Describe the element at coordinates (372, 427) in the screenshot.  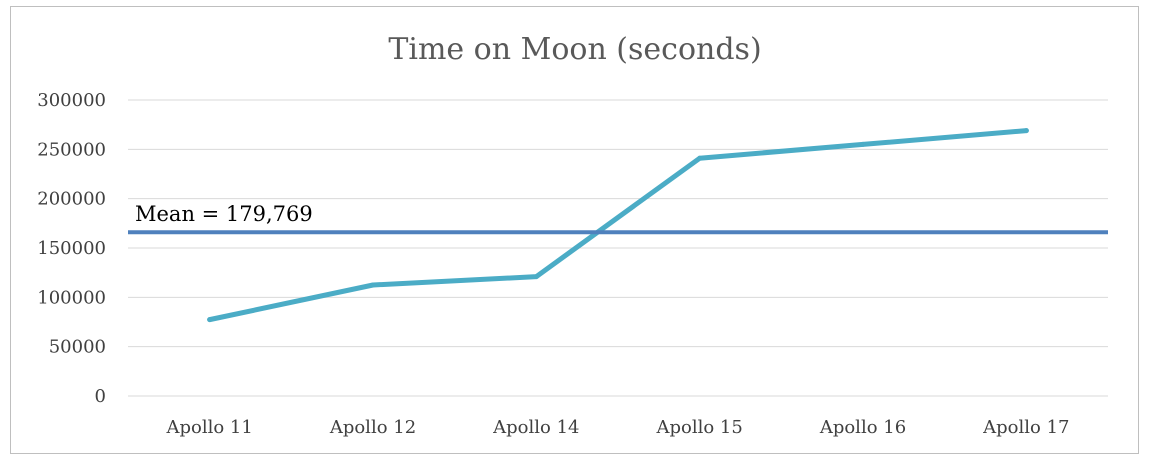
I see `x-tick-label: Apollo 12` at that location.